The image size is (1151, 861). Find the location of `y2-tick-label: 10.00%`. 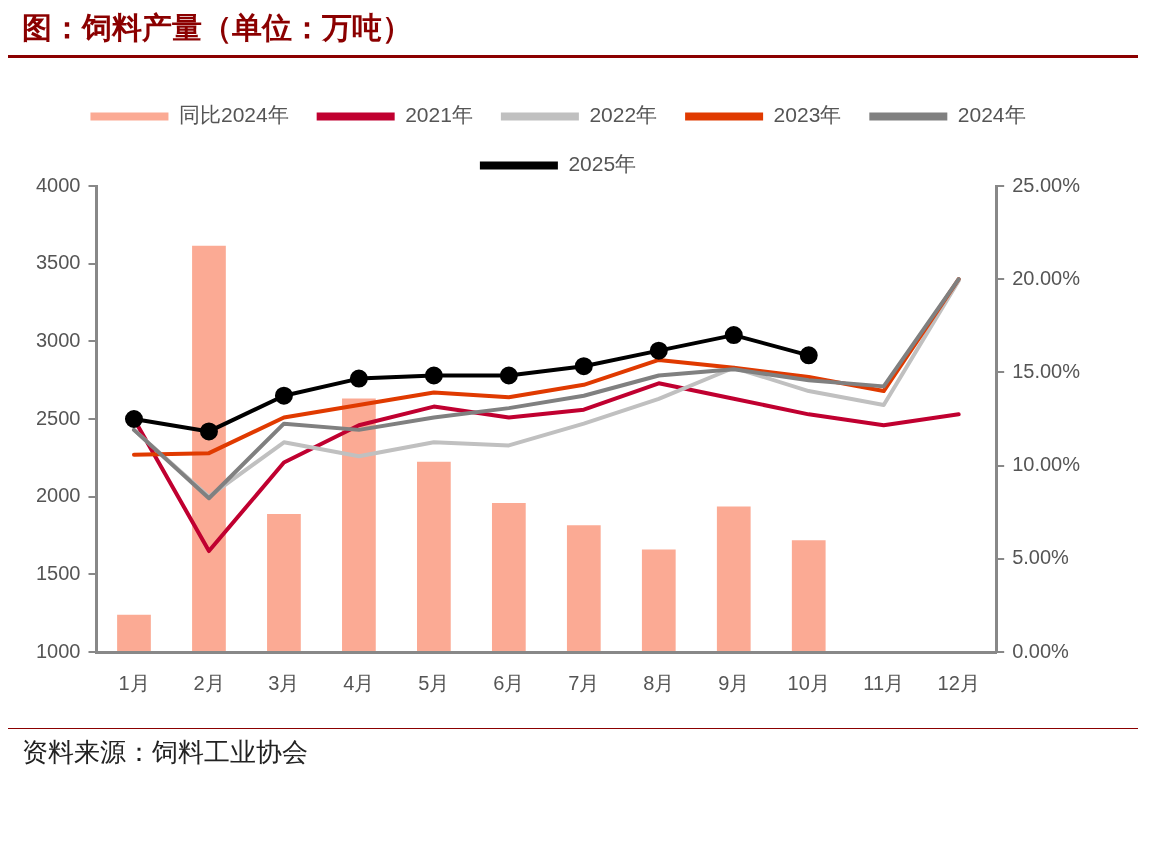

y2-tick-label: 10.00% is located at coordinates (1046, 464).